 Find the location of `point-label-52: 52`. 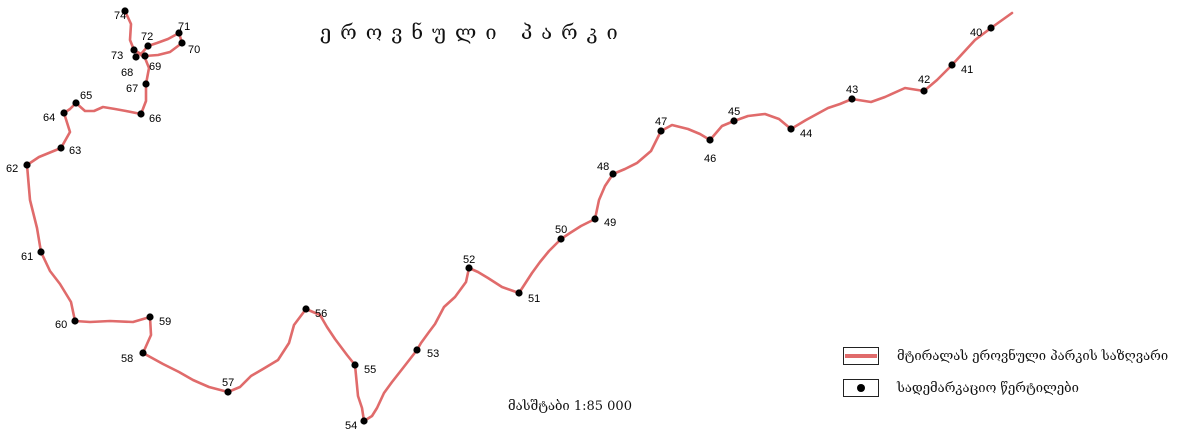

point-label-52: 52 is located at coordinates (469, 260).